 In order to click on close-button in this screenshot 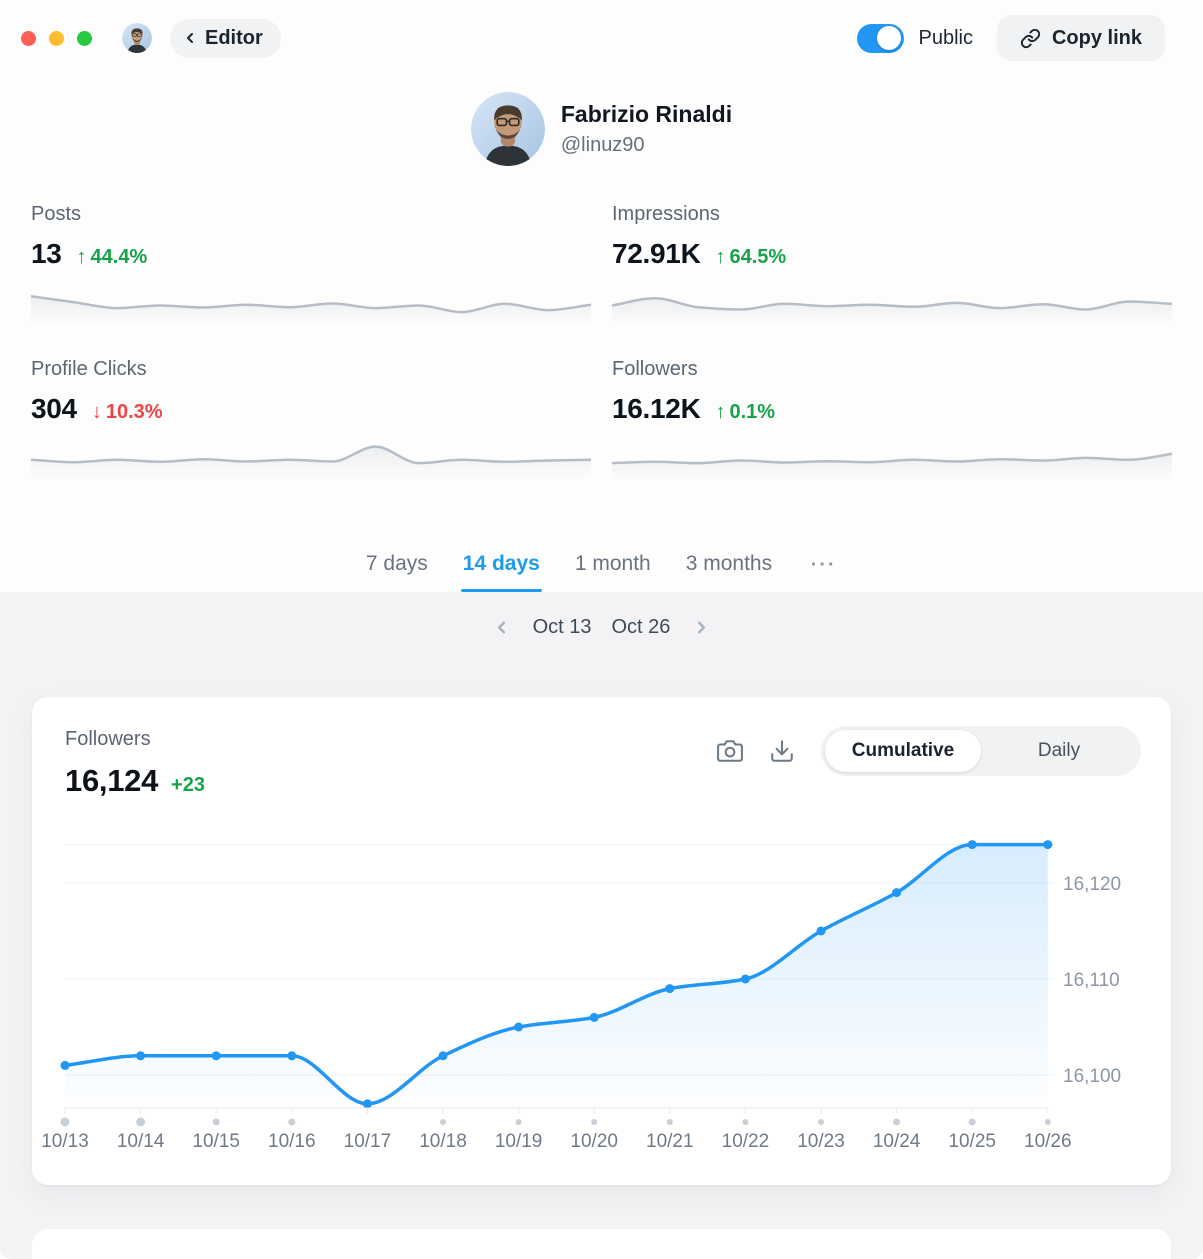, I will do `click(28, 38)`.